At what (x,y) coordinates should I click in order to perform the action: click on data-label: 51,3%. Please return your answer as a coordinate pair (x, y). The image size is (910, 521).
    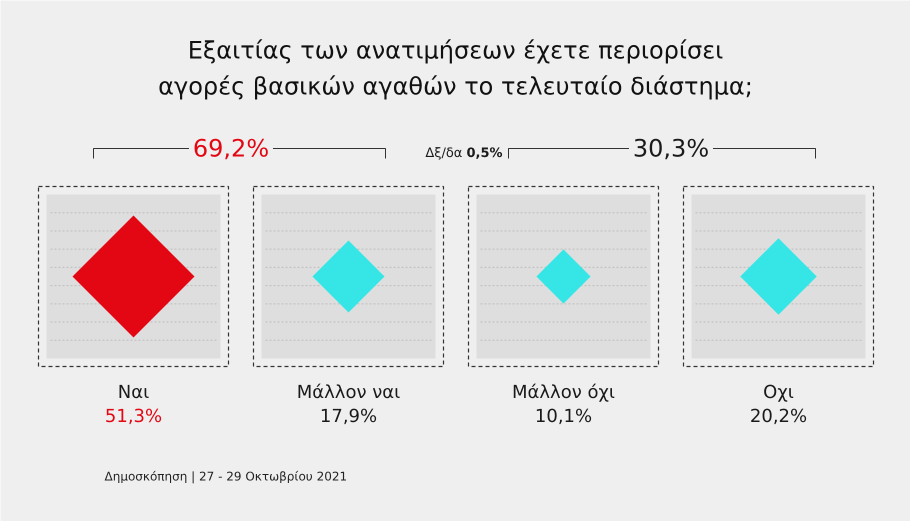
    Looking at the image, I should click on (133, 416).